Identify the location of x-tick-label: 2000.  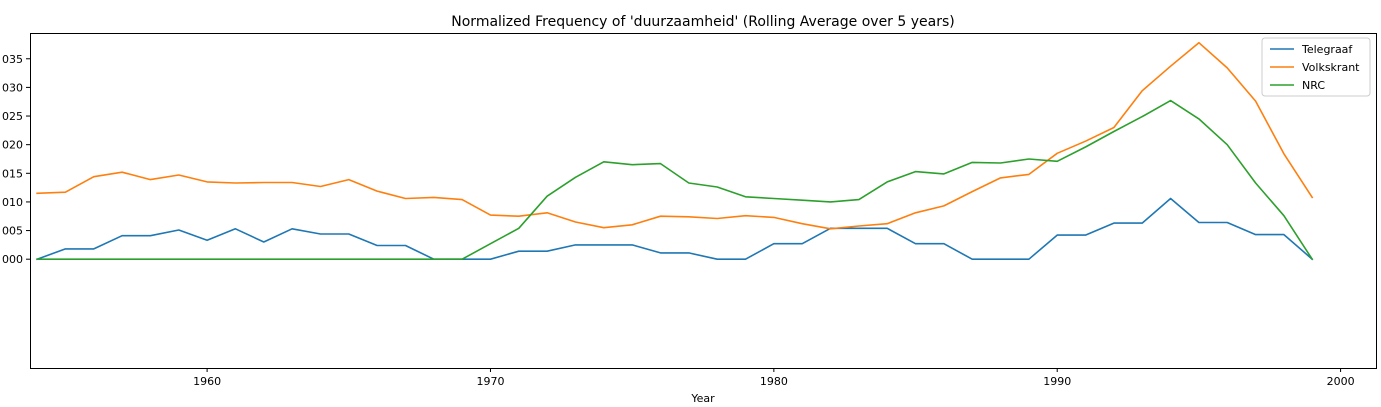
(1341, 381).